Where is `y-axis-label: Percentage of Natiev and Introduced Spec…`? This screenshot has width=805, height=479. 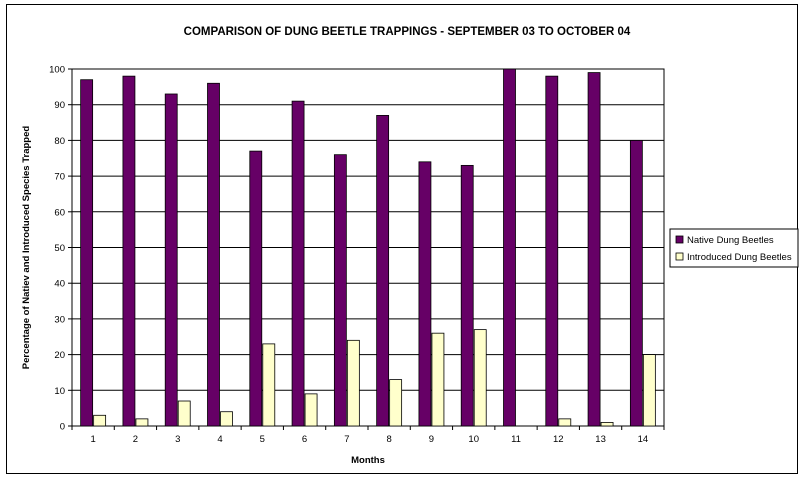
y-axis-label: Percentage of Natiev and Introduced Spec… is located at coordinates (26, 248).